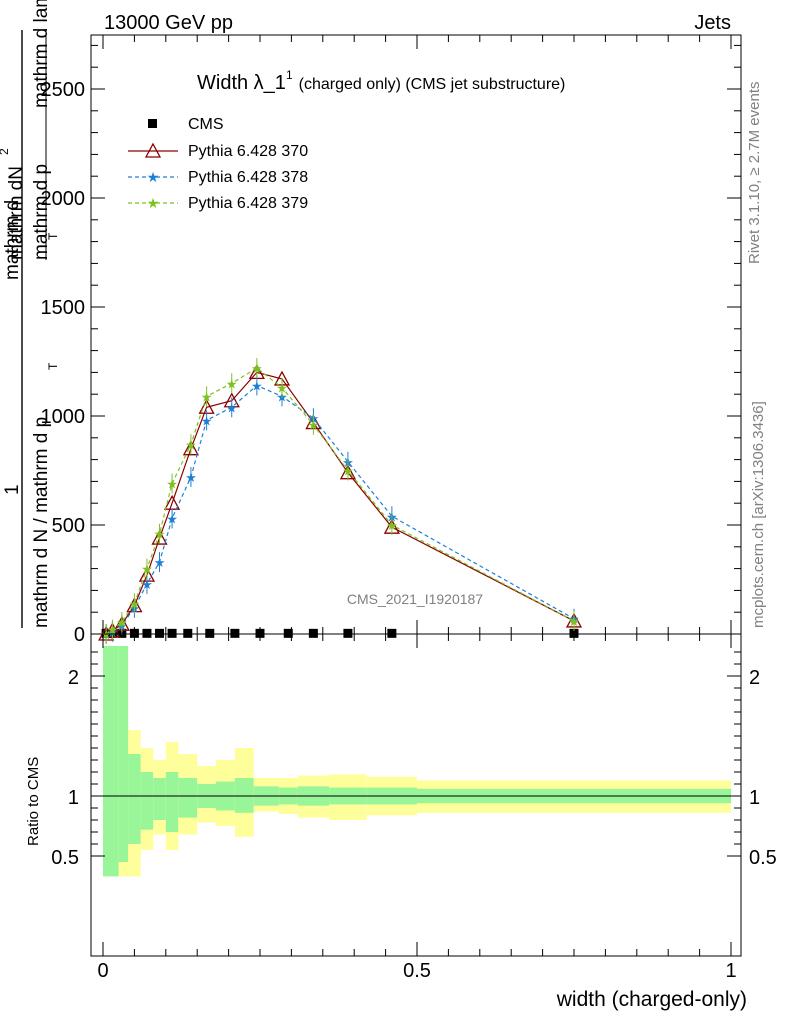  What do you see at coordinates (53, 366) in the screenshot?
I see `ylabel-T2: T` at bounding box center [53, 366].